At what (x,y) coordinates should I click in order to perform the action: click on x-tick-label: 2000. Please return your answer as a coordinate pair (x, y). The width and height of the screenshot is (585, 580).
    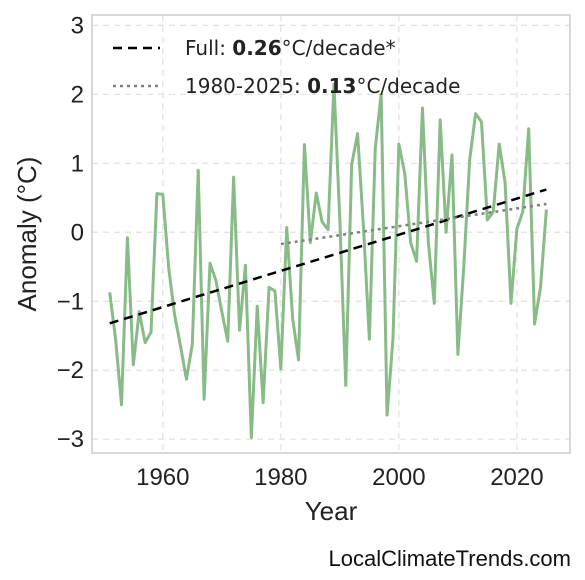
    Looking at the image, I should click on (398, 477).